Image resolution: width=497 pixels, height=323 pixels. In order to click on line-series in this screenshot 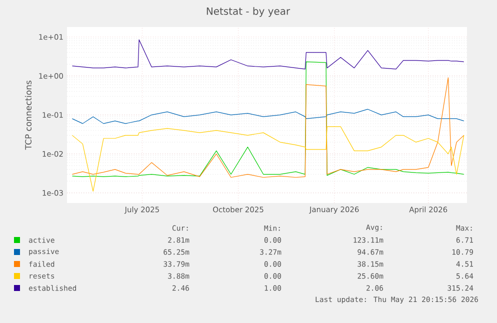, I will do `click(268, 54)`.